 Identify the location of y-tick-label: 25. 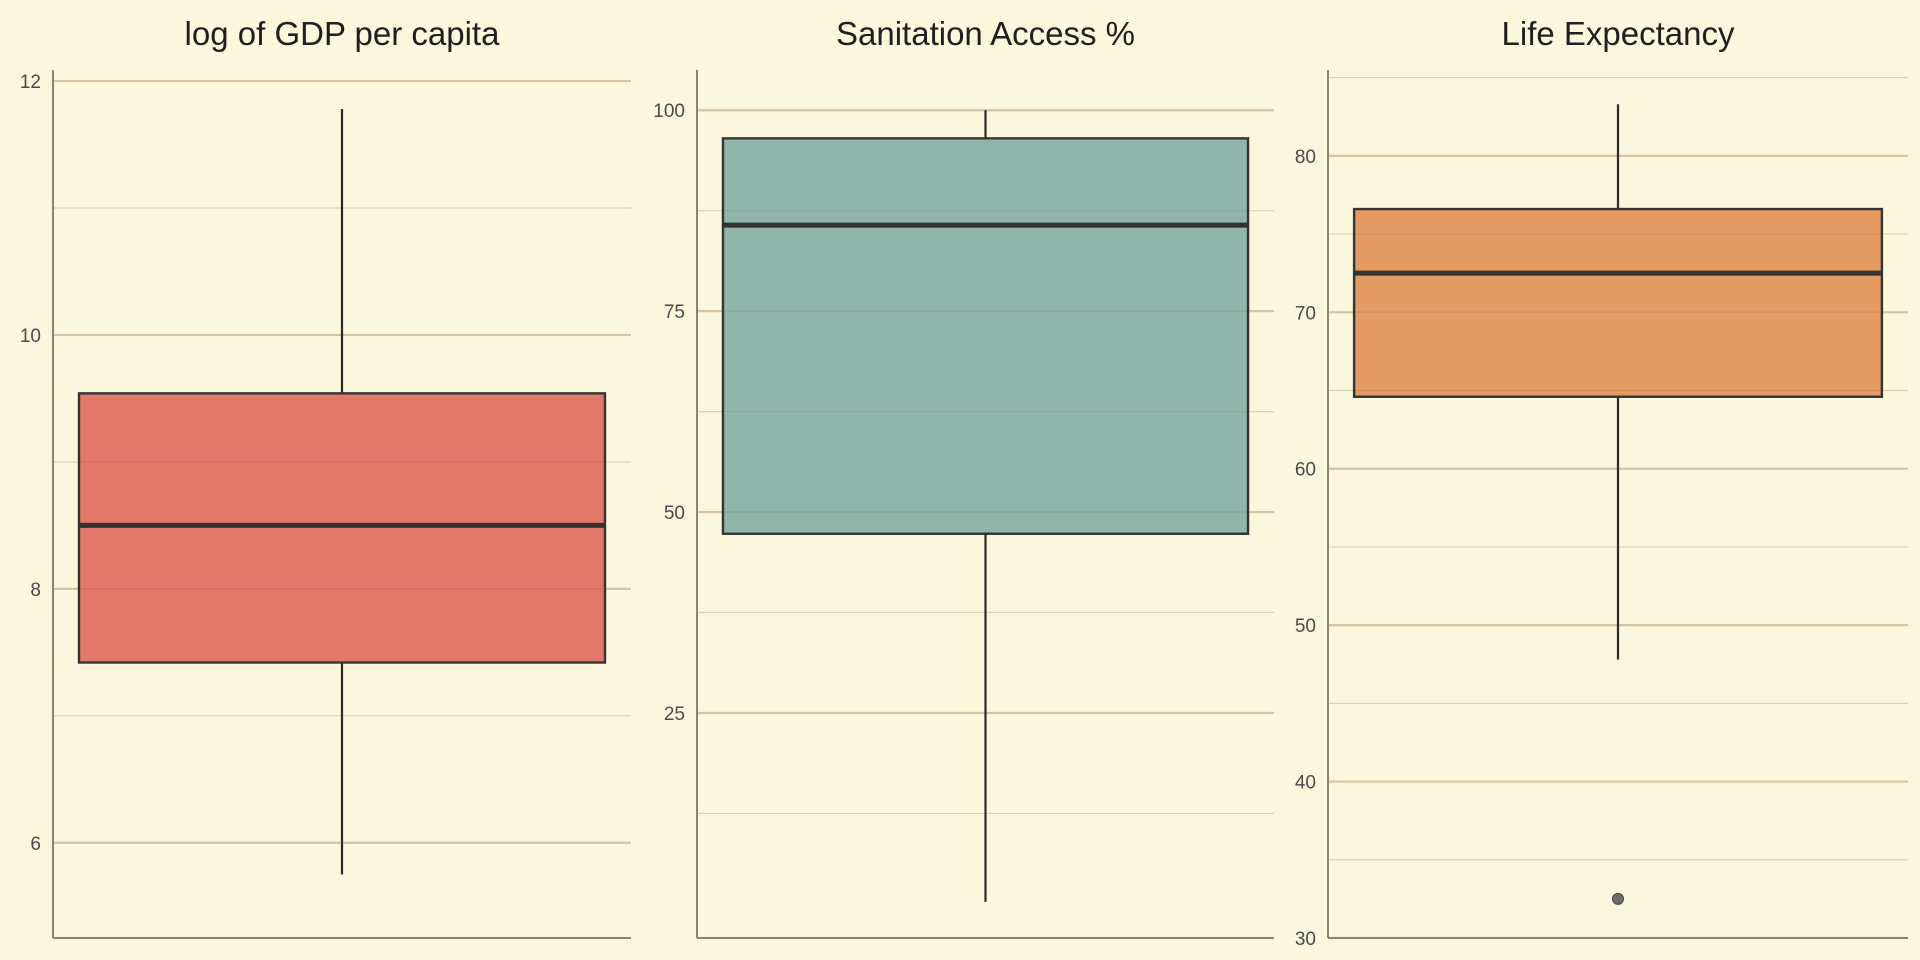
(674, 714).